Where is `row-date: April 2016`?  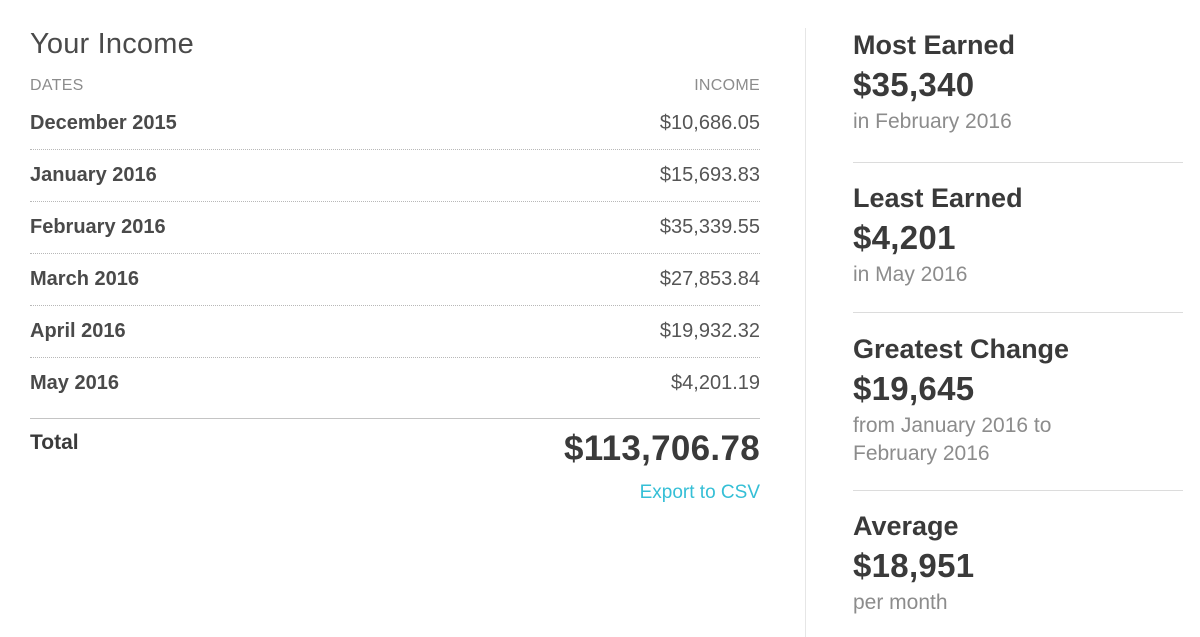 row-date: April 2016 is located at coordinates (78, 331).